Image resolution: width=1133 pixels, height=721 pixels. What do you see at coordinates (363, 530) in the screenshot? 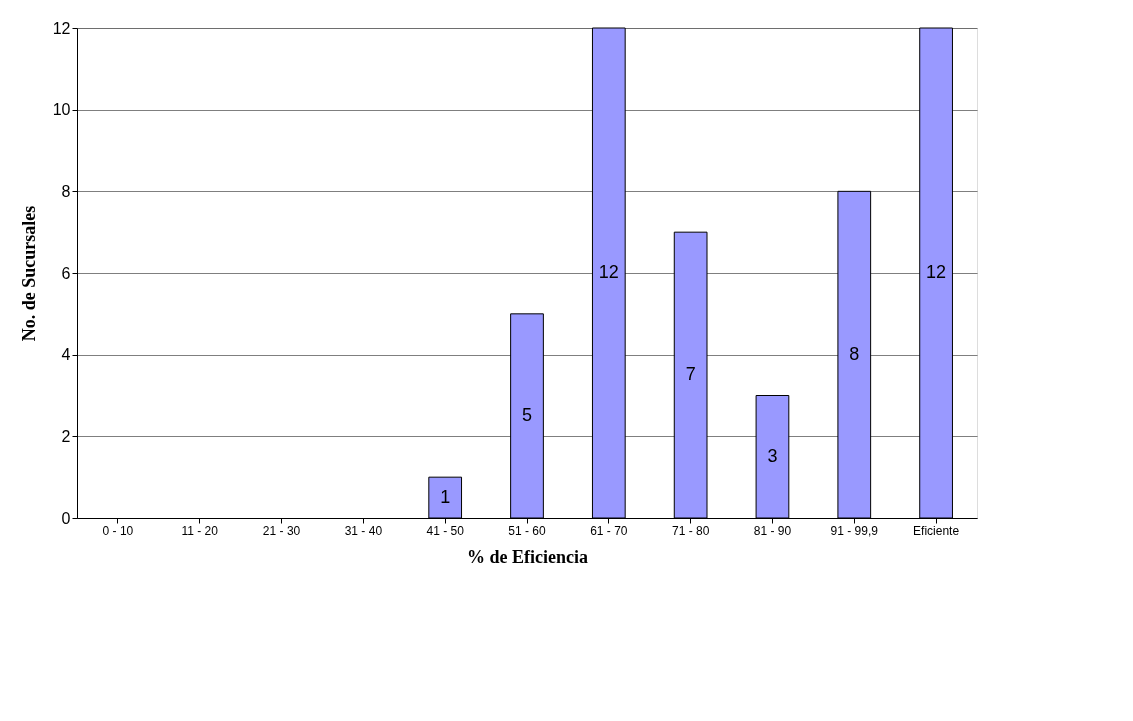
I see `x-tick-label: 31 - 40` at bounding box center [363, 530].